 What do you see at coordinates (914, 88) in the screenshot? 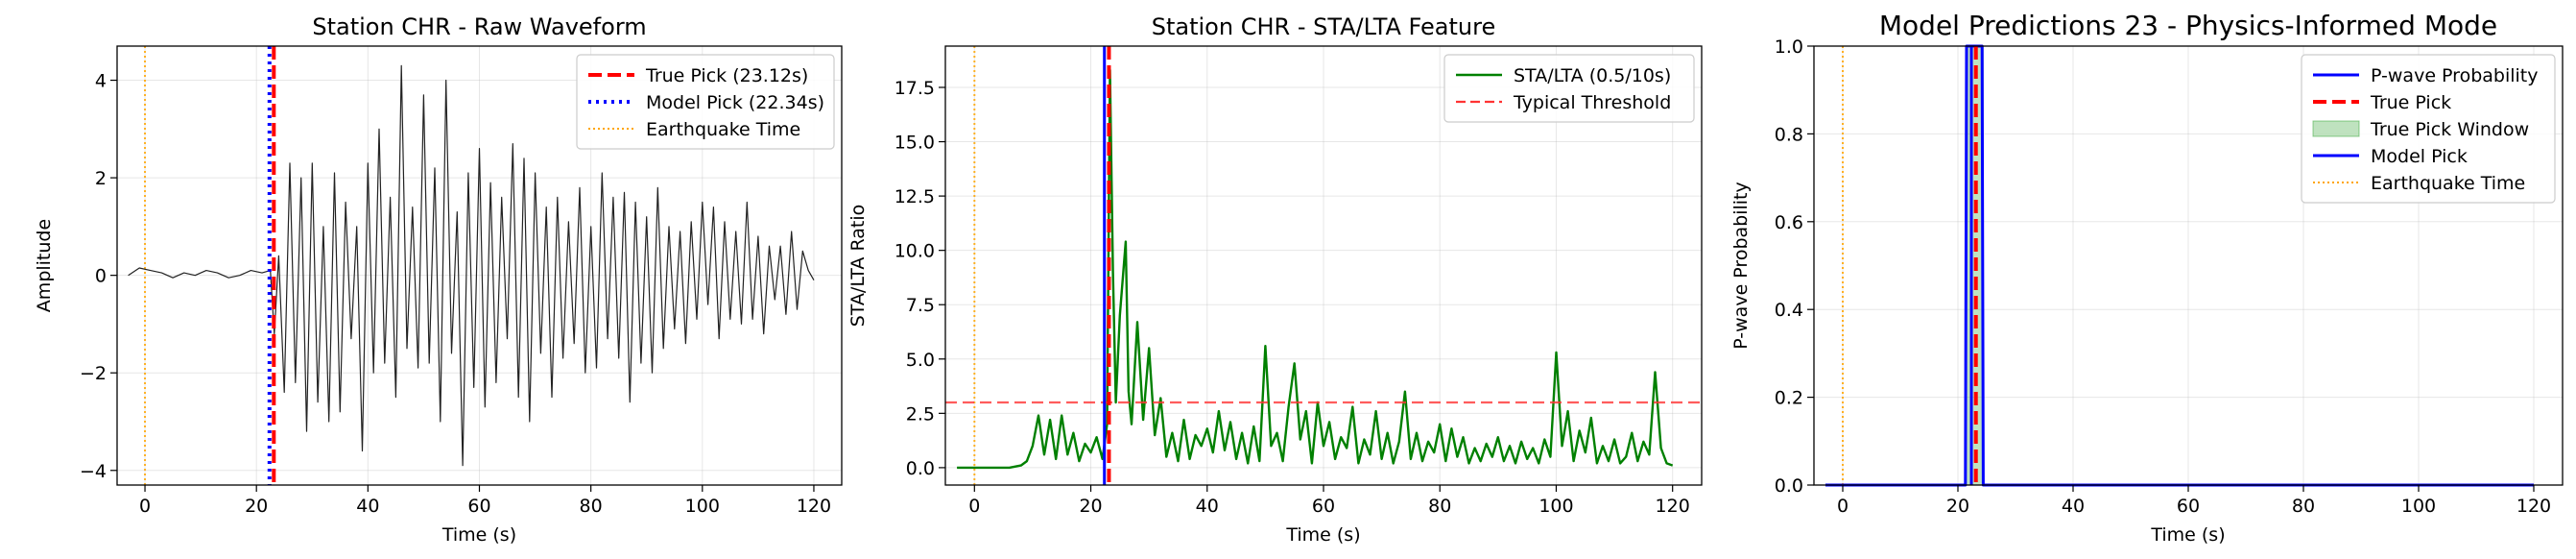
I see `y-tick-label: 17.5` at bounding box center [914, 88].